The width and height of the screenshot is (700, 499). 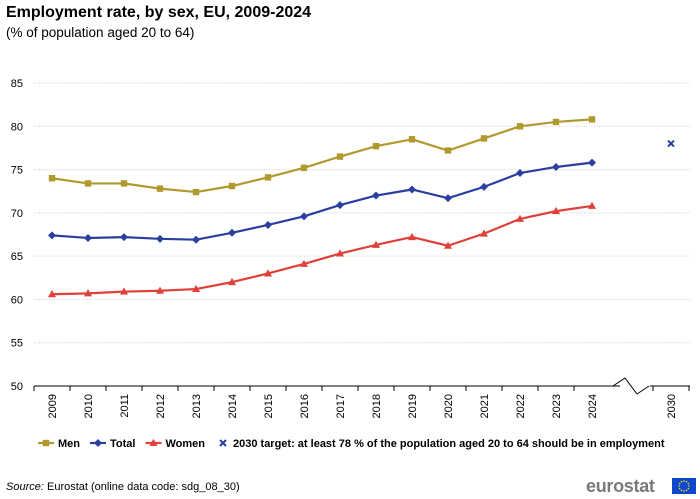 I want to click on x-tick-label-2024: 2024, so click(x=593, y=406).